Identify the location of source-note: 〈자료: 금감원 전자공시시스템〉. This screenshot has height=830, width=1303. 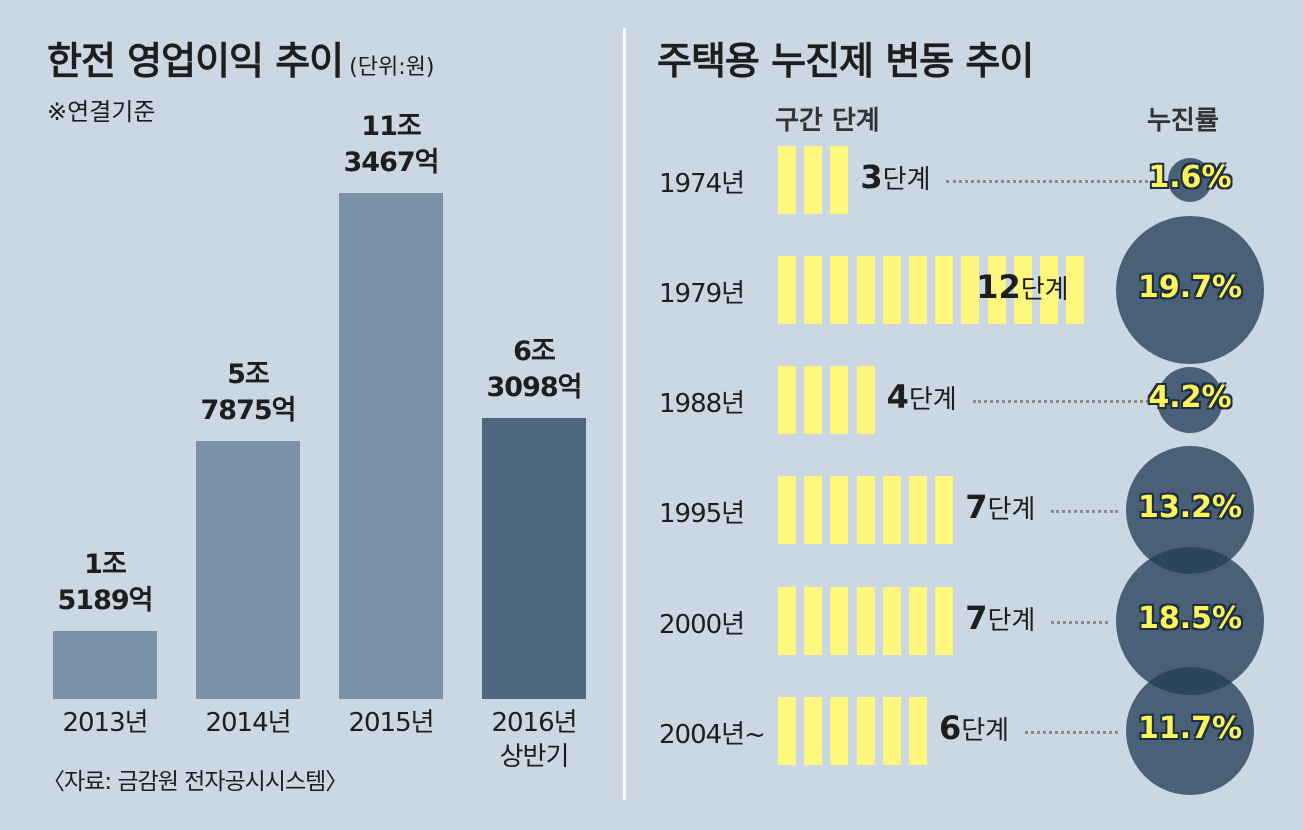
(195, 782).